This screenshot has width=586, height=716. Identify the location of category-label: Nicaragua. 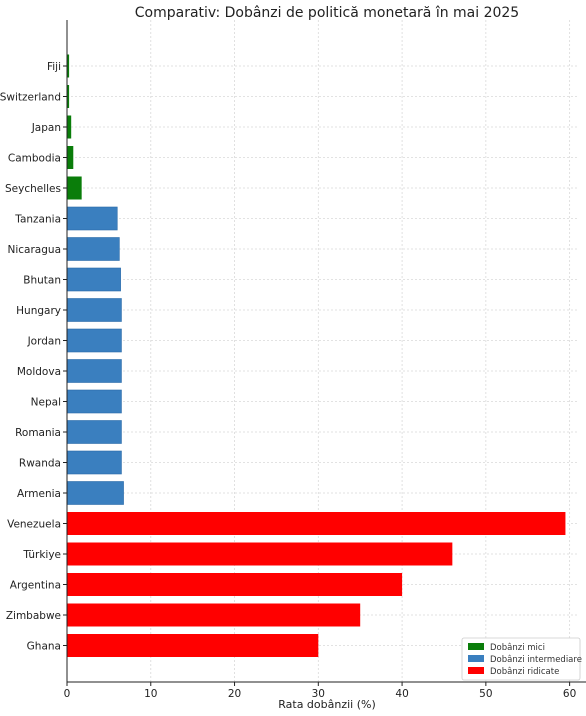
(34, 250).